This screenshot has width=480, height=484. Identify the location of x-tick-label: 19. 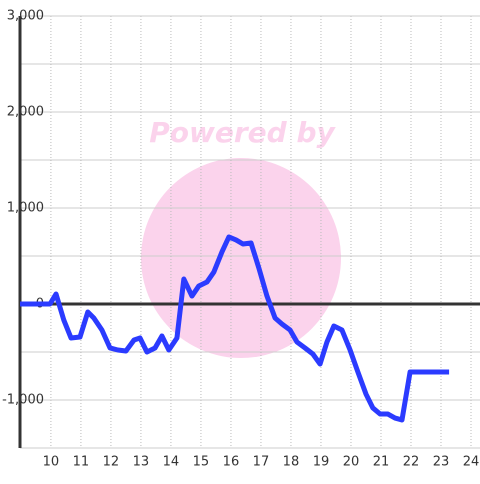
(321, 462).